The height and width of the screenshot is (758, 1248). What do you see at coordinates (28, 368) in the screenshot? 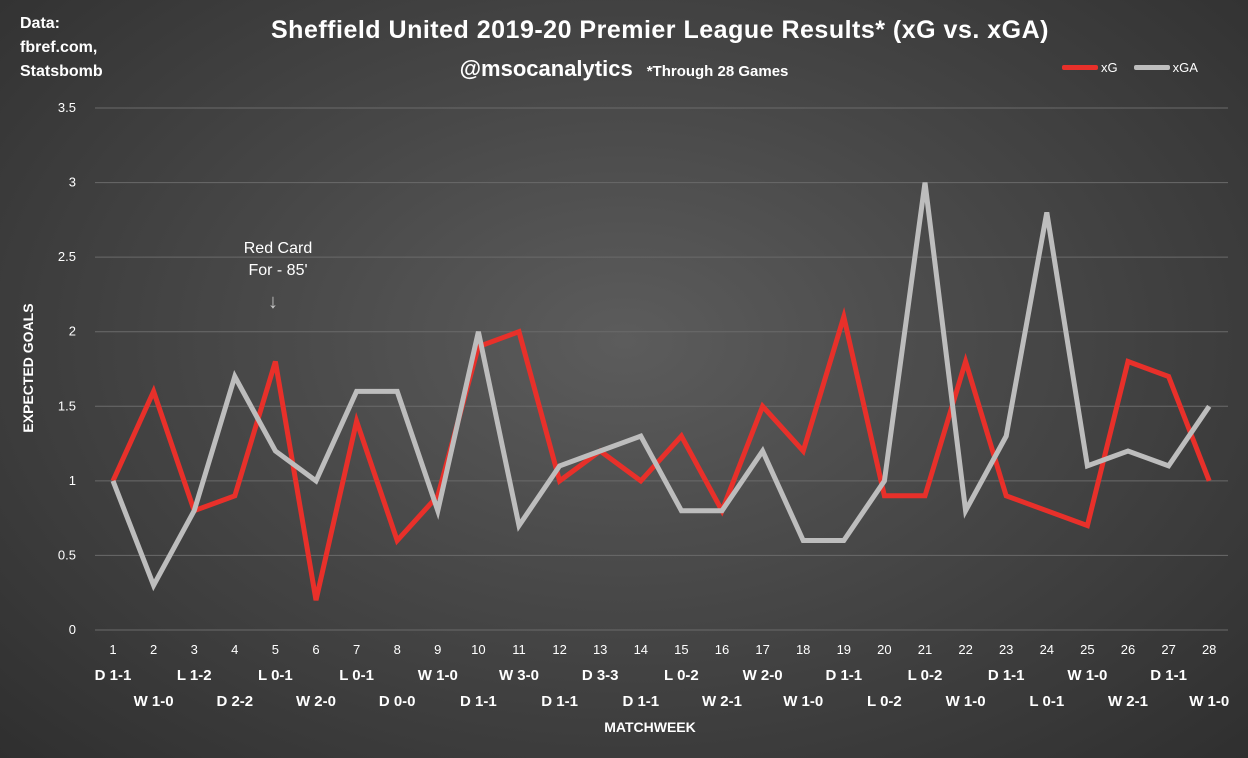
I see `y-axis-label: EXPECTED GOALS` at bounding box center [28, 368].